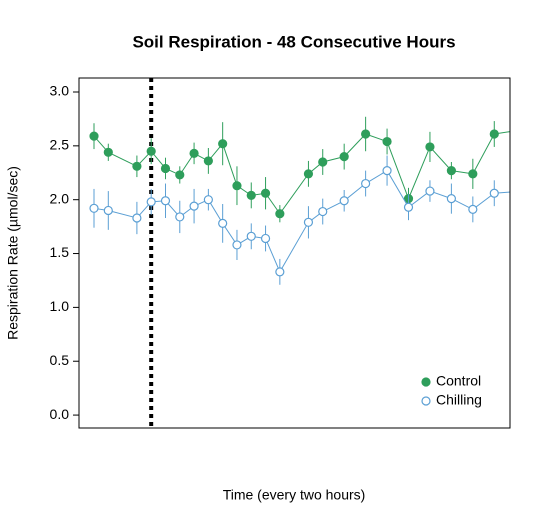 The width and height of the screenshot is (550, 532). I want to click on y-tick-label: 0.5, so click(60, 360).